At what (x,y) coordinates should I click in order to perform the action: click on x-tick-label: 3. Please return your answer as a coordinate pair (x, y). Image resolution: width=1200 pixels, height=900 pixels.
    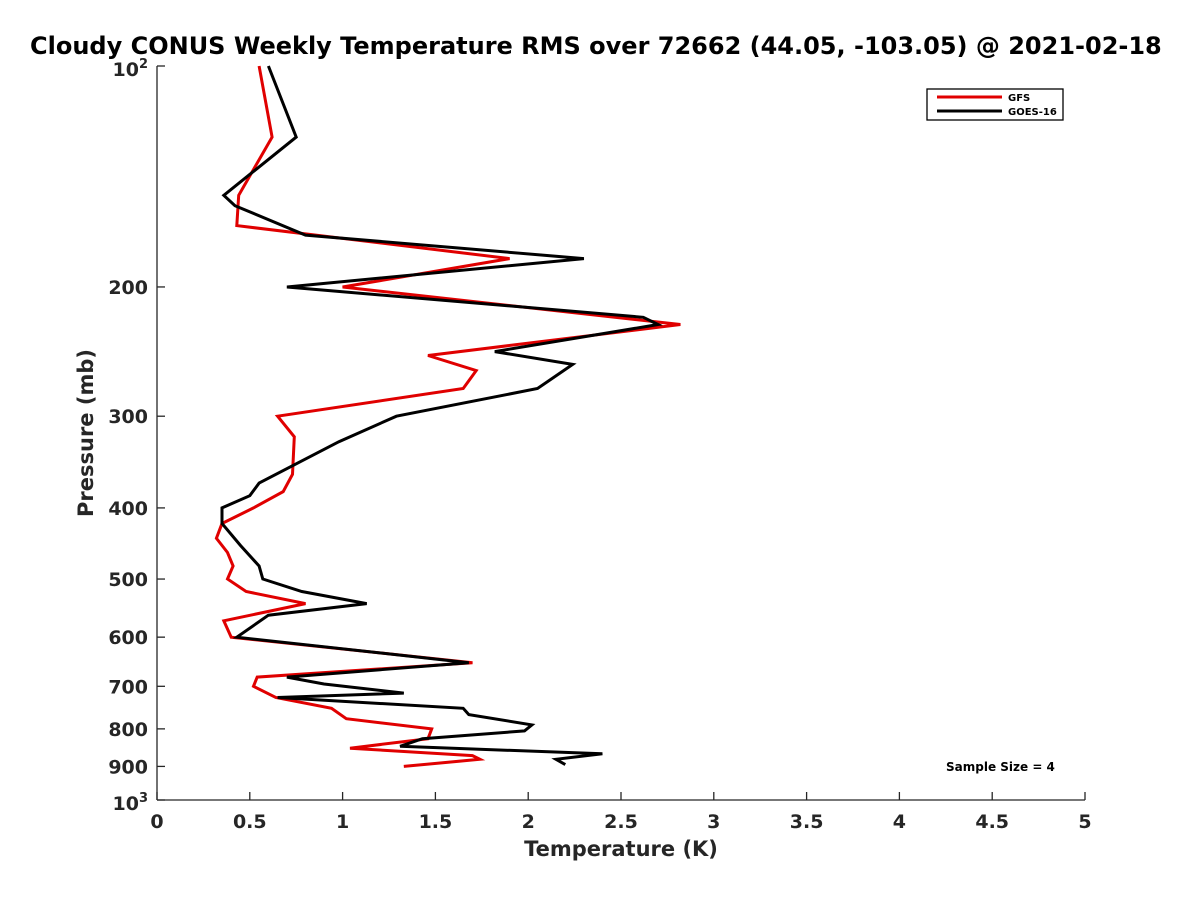
    Looking at the image, I should click on (713, 822).